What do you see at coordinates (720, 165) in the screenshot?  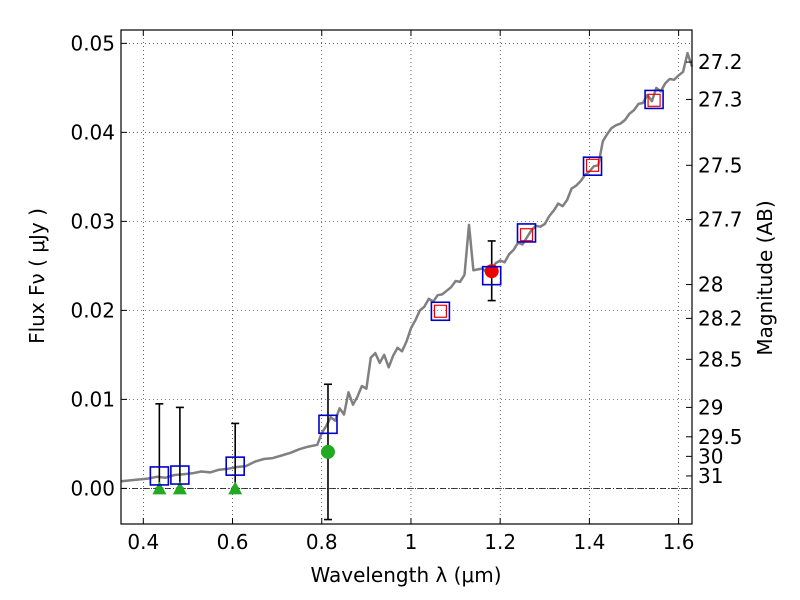 I see `magnitude-tick-label: 27.5` at bounding box center [720, 165].